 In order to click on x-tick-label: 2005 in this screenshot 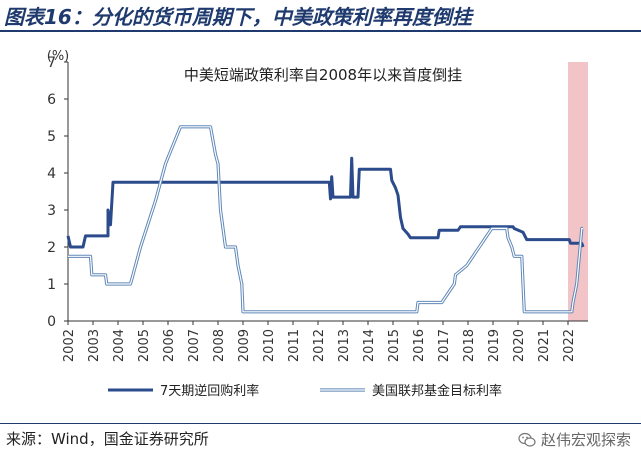, I will do `click(144, 345)`.